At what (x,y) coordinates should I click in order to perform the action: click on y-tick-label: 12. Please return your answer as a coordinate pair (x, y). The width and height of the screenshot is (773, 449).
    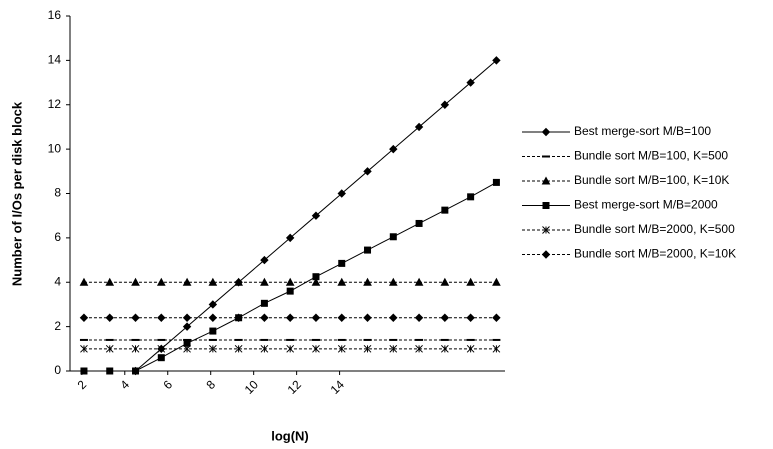
    Looking at the image, I should click on (55, 104).